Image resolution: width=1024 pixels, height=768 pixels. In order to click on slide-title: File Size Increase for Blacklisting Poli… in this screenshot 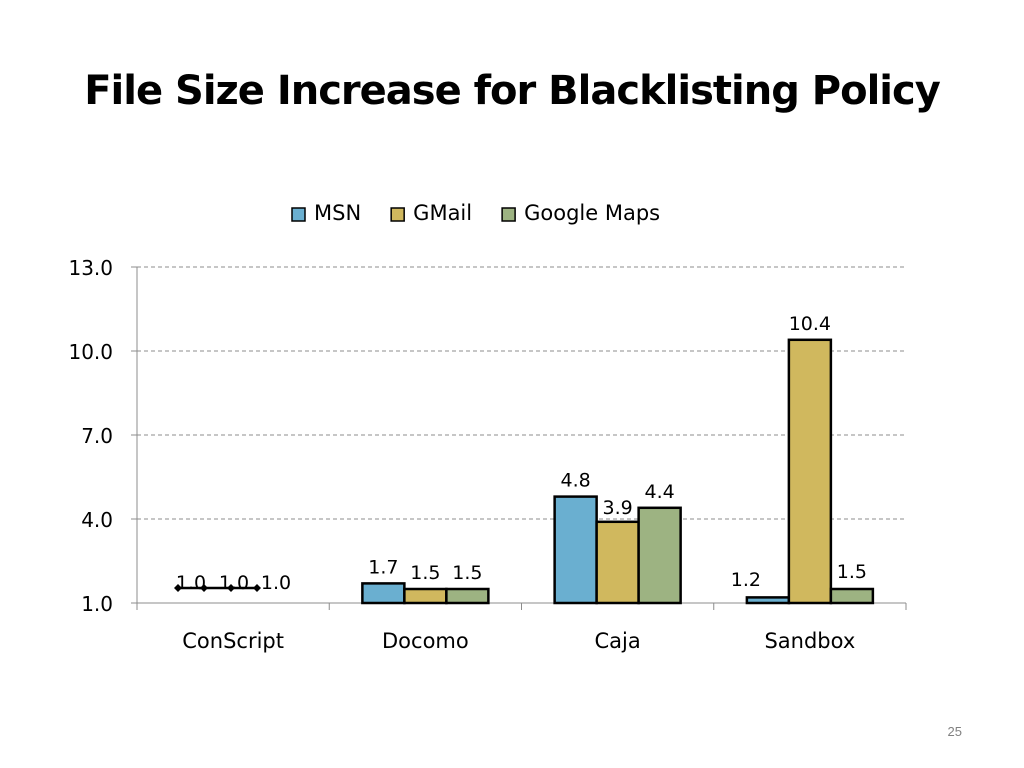, I will do `click(512, 91)`.